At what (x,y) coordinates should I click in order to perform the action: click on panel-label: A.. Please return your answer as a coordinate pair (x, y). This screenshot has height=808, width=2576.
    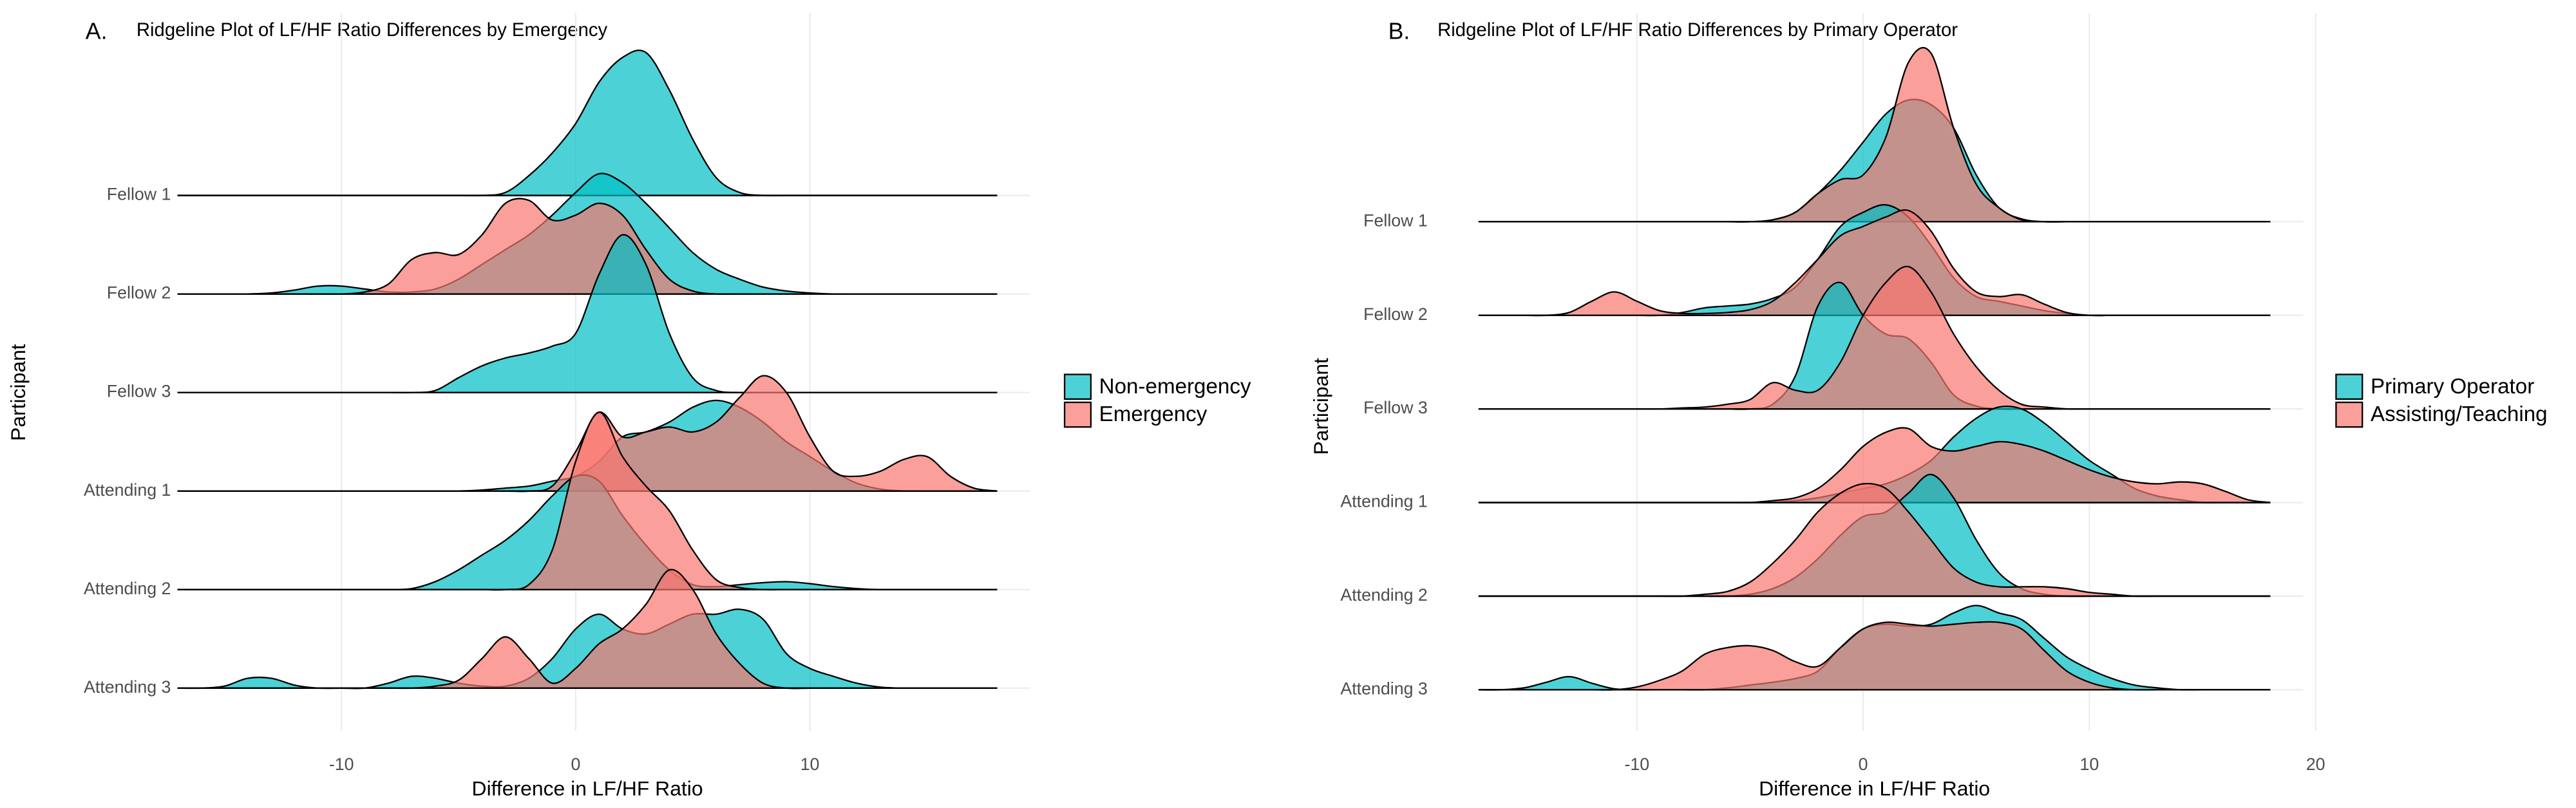
    Looking at the image, I should click on (97, 31).